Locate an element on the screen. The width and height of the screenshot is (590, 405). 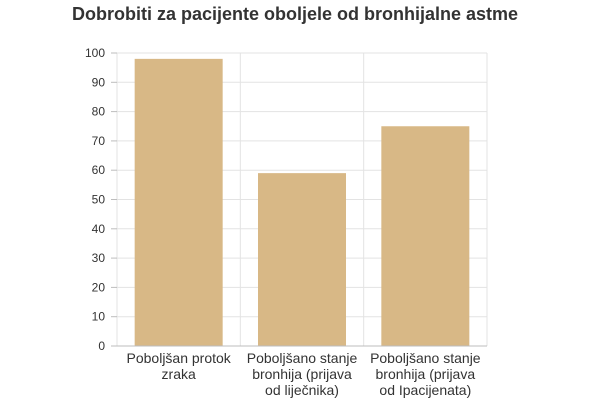
y-tick-label: 100 is located at coordinates (95, 53).